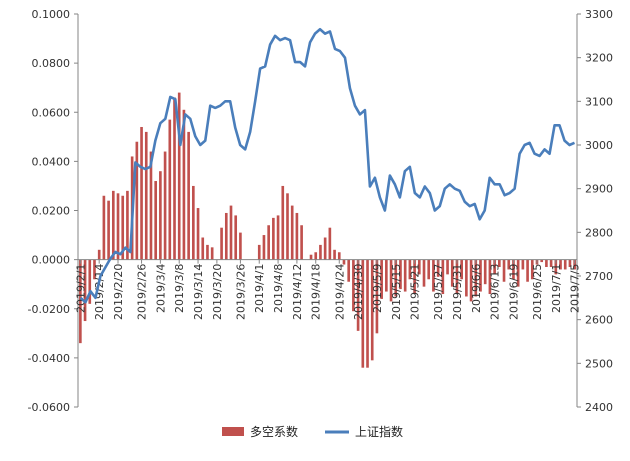 Image resolution: width=630 pixels, height=461 pixels. Describe the element at coordinates (49, 407) in the screenshot. I see `y-left-tick-label: -0.0600` at that location.